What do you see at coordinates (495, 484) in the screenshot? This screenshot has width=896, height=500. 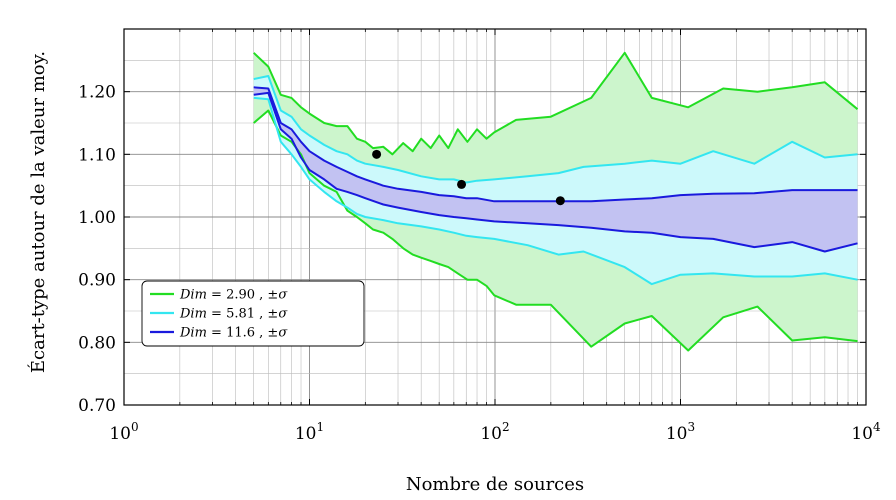 I see `x-axis-label: Nombre de sources` at bounding box center [495, 484].